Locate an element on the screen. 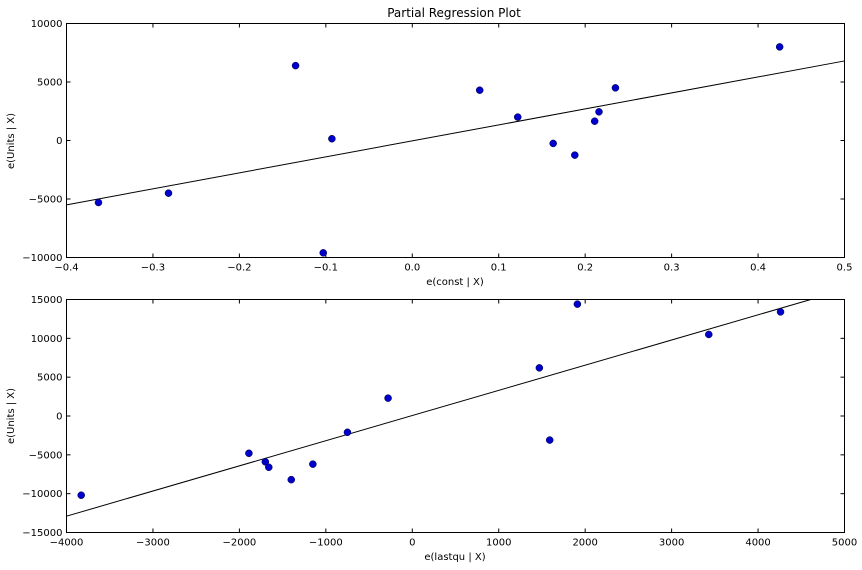  x-tick-label: 2000 is located at coordinates (584, 543).